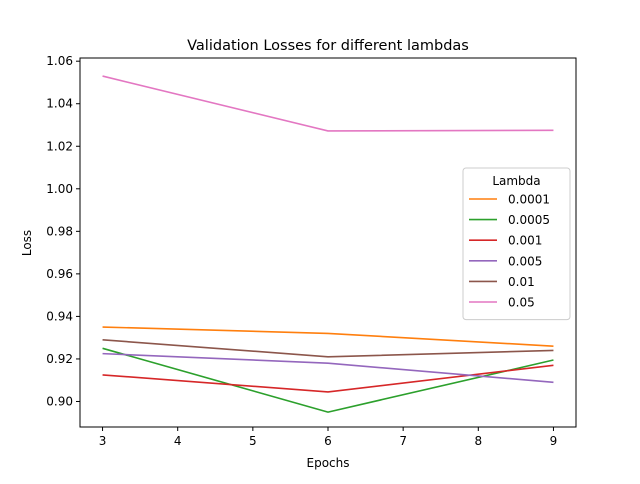  I want to click on y-tick-label: 0.96, so click(59, 274).